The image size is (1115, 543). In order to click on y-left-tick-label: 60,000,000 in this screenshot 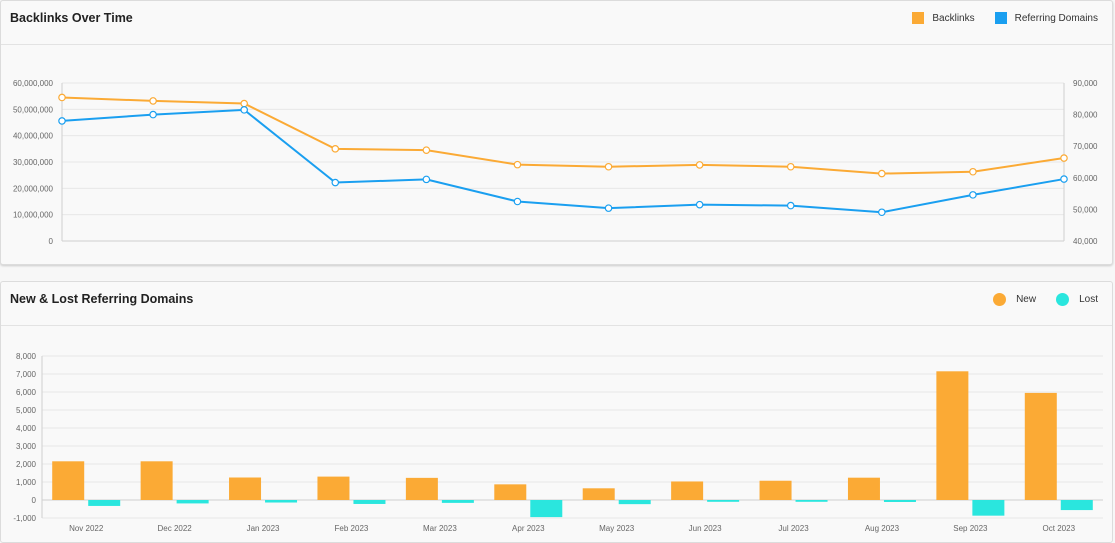, I will do `click(33, 83)`.